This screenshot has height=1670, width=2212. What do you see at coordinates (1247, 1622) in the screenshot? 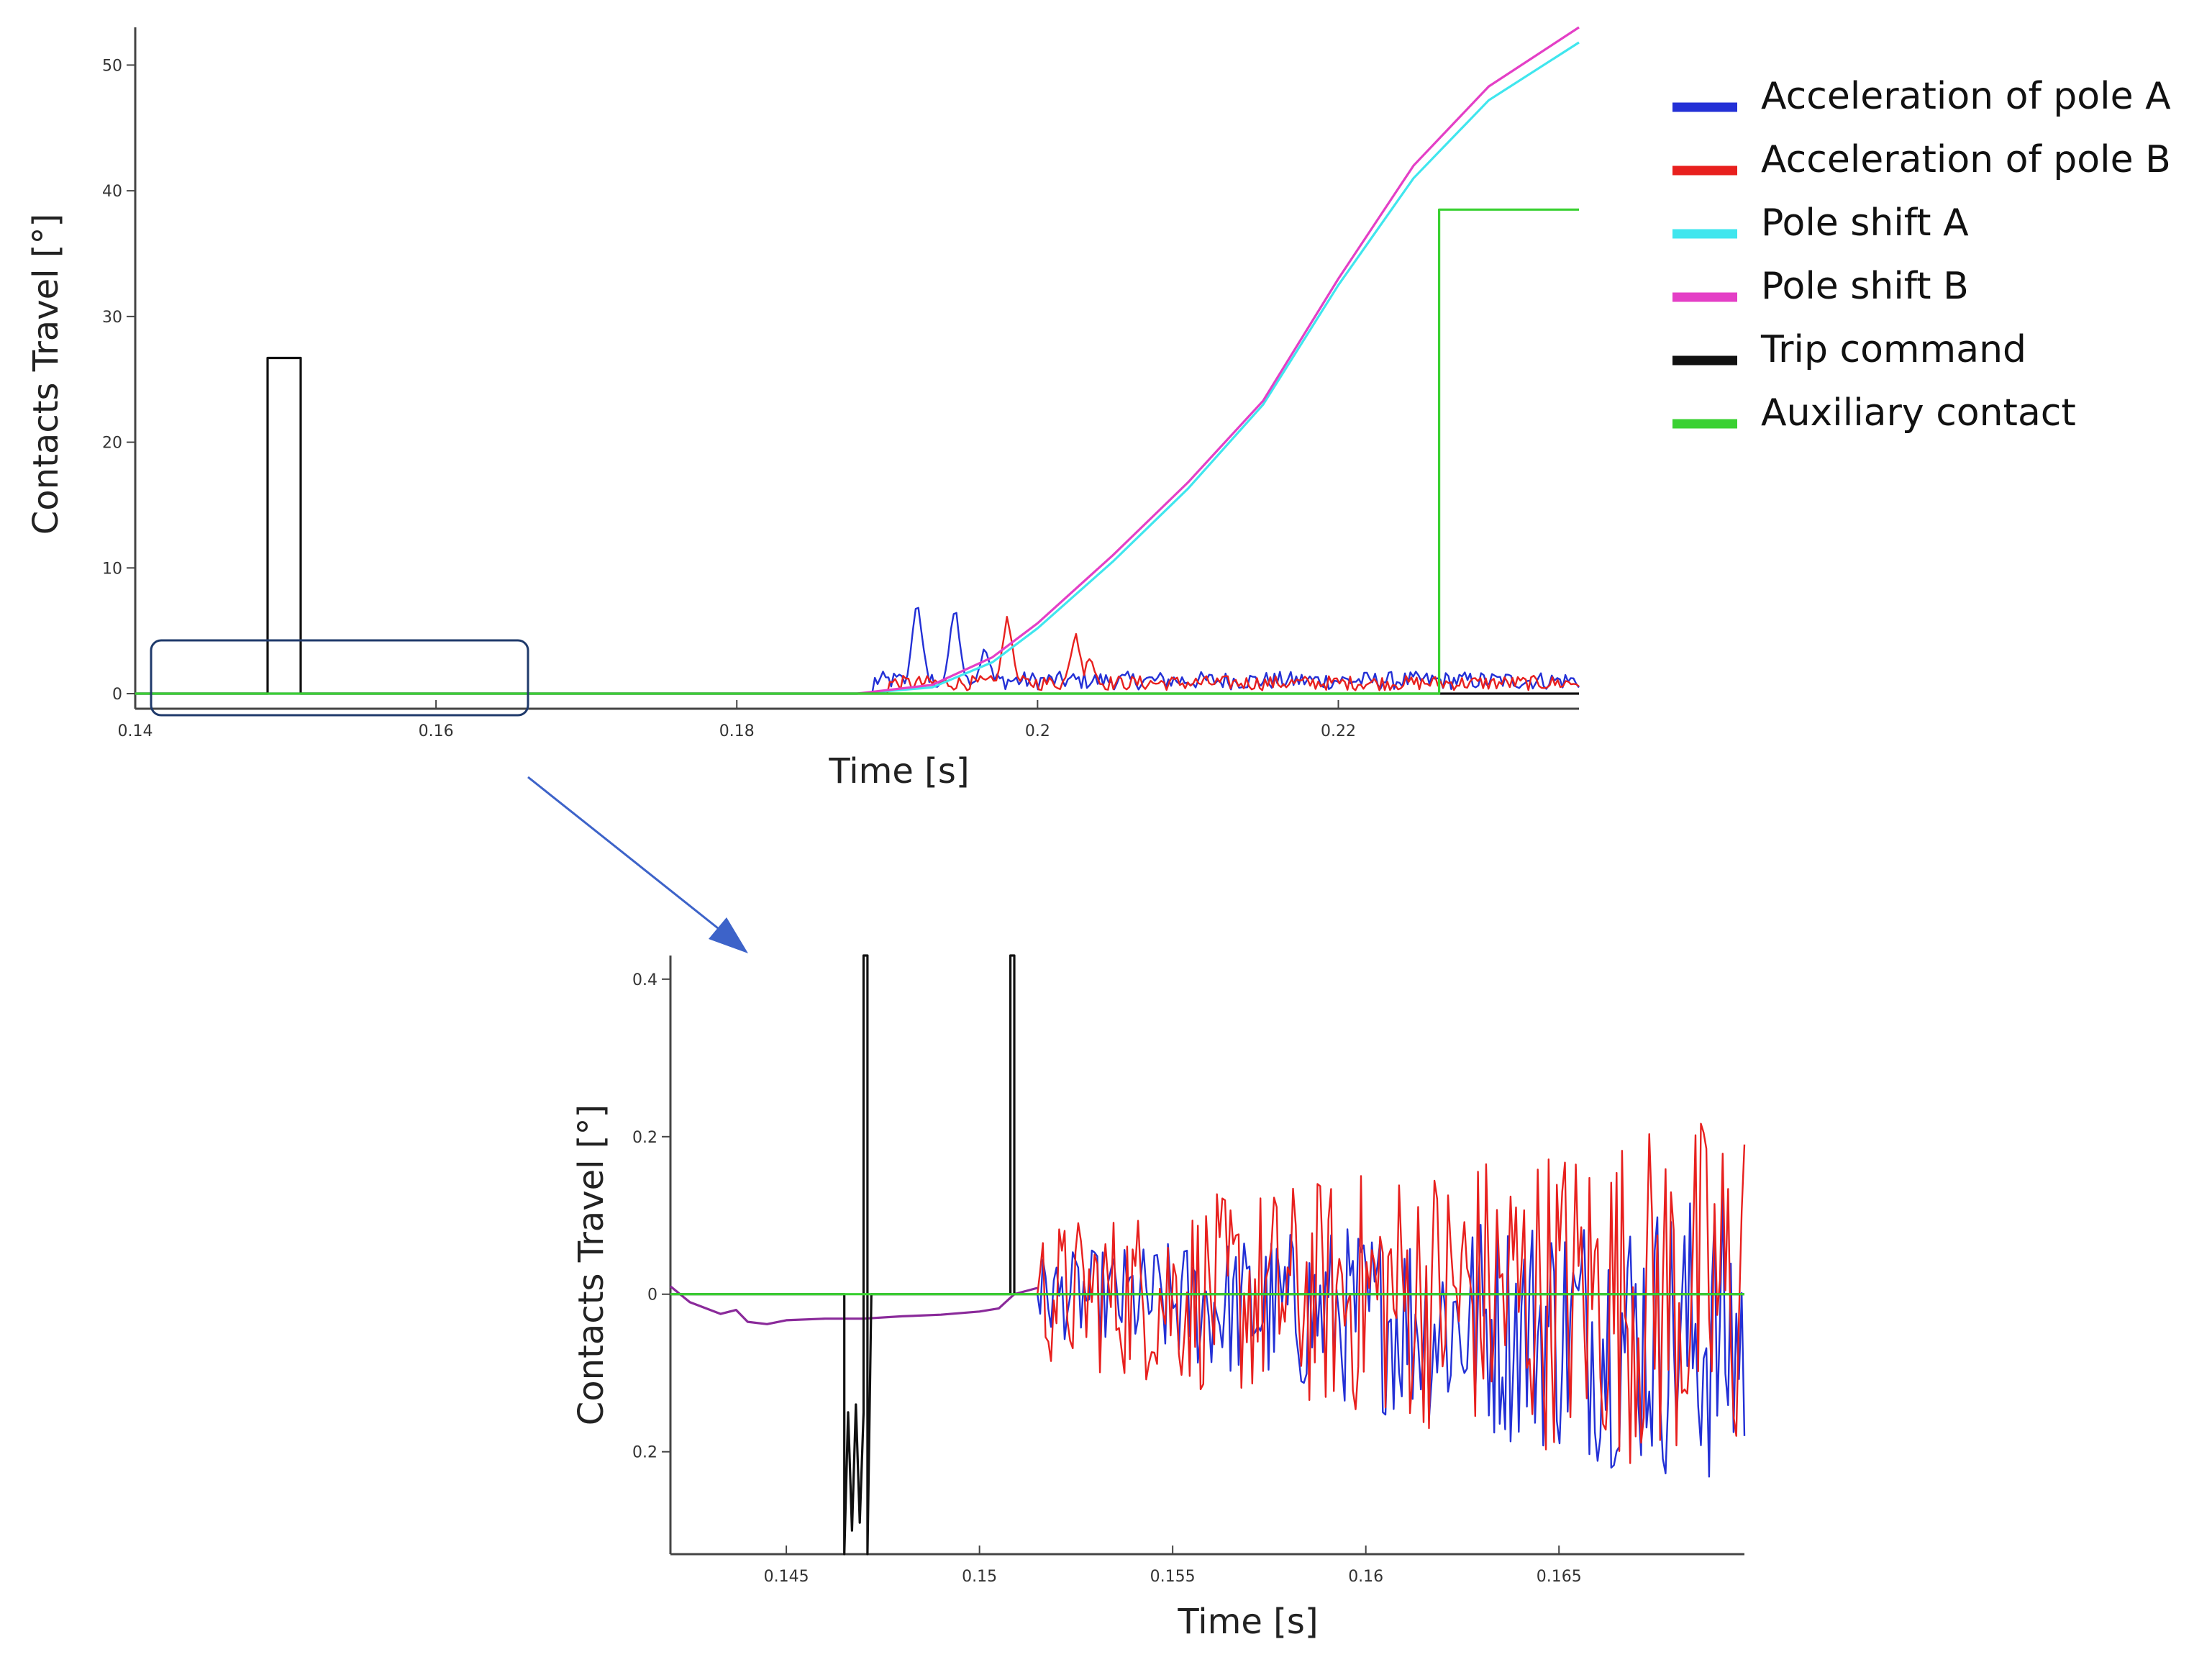
I see `zoom-x-axis-label: Time [s]` at bounding box center [1247, 1622].